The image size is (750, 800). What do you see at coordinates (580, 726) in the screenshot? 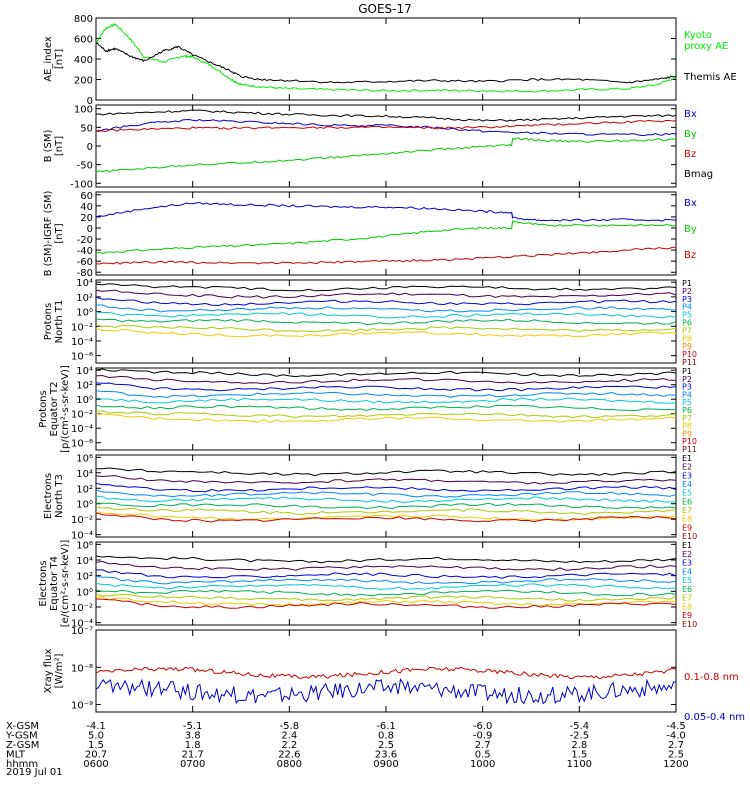
I see `x-row-value: -5.4` at bounding box center [580, 726].